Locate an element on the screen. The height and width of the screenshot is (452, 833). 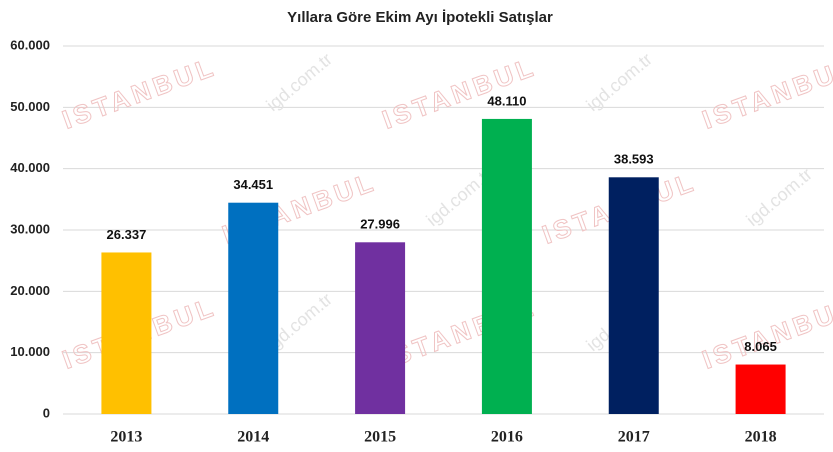
x-tick-label: 2014 is located at coordinates (253, 437).